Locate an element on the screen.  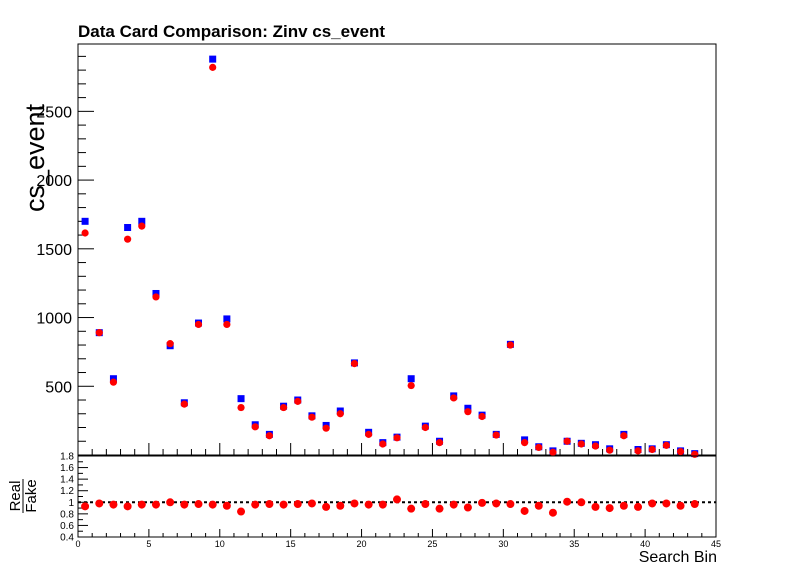
y-tick-label: 1000 is located at coordinates (54, 319).